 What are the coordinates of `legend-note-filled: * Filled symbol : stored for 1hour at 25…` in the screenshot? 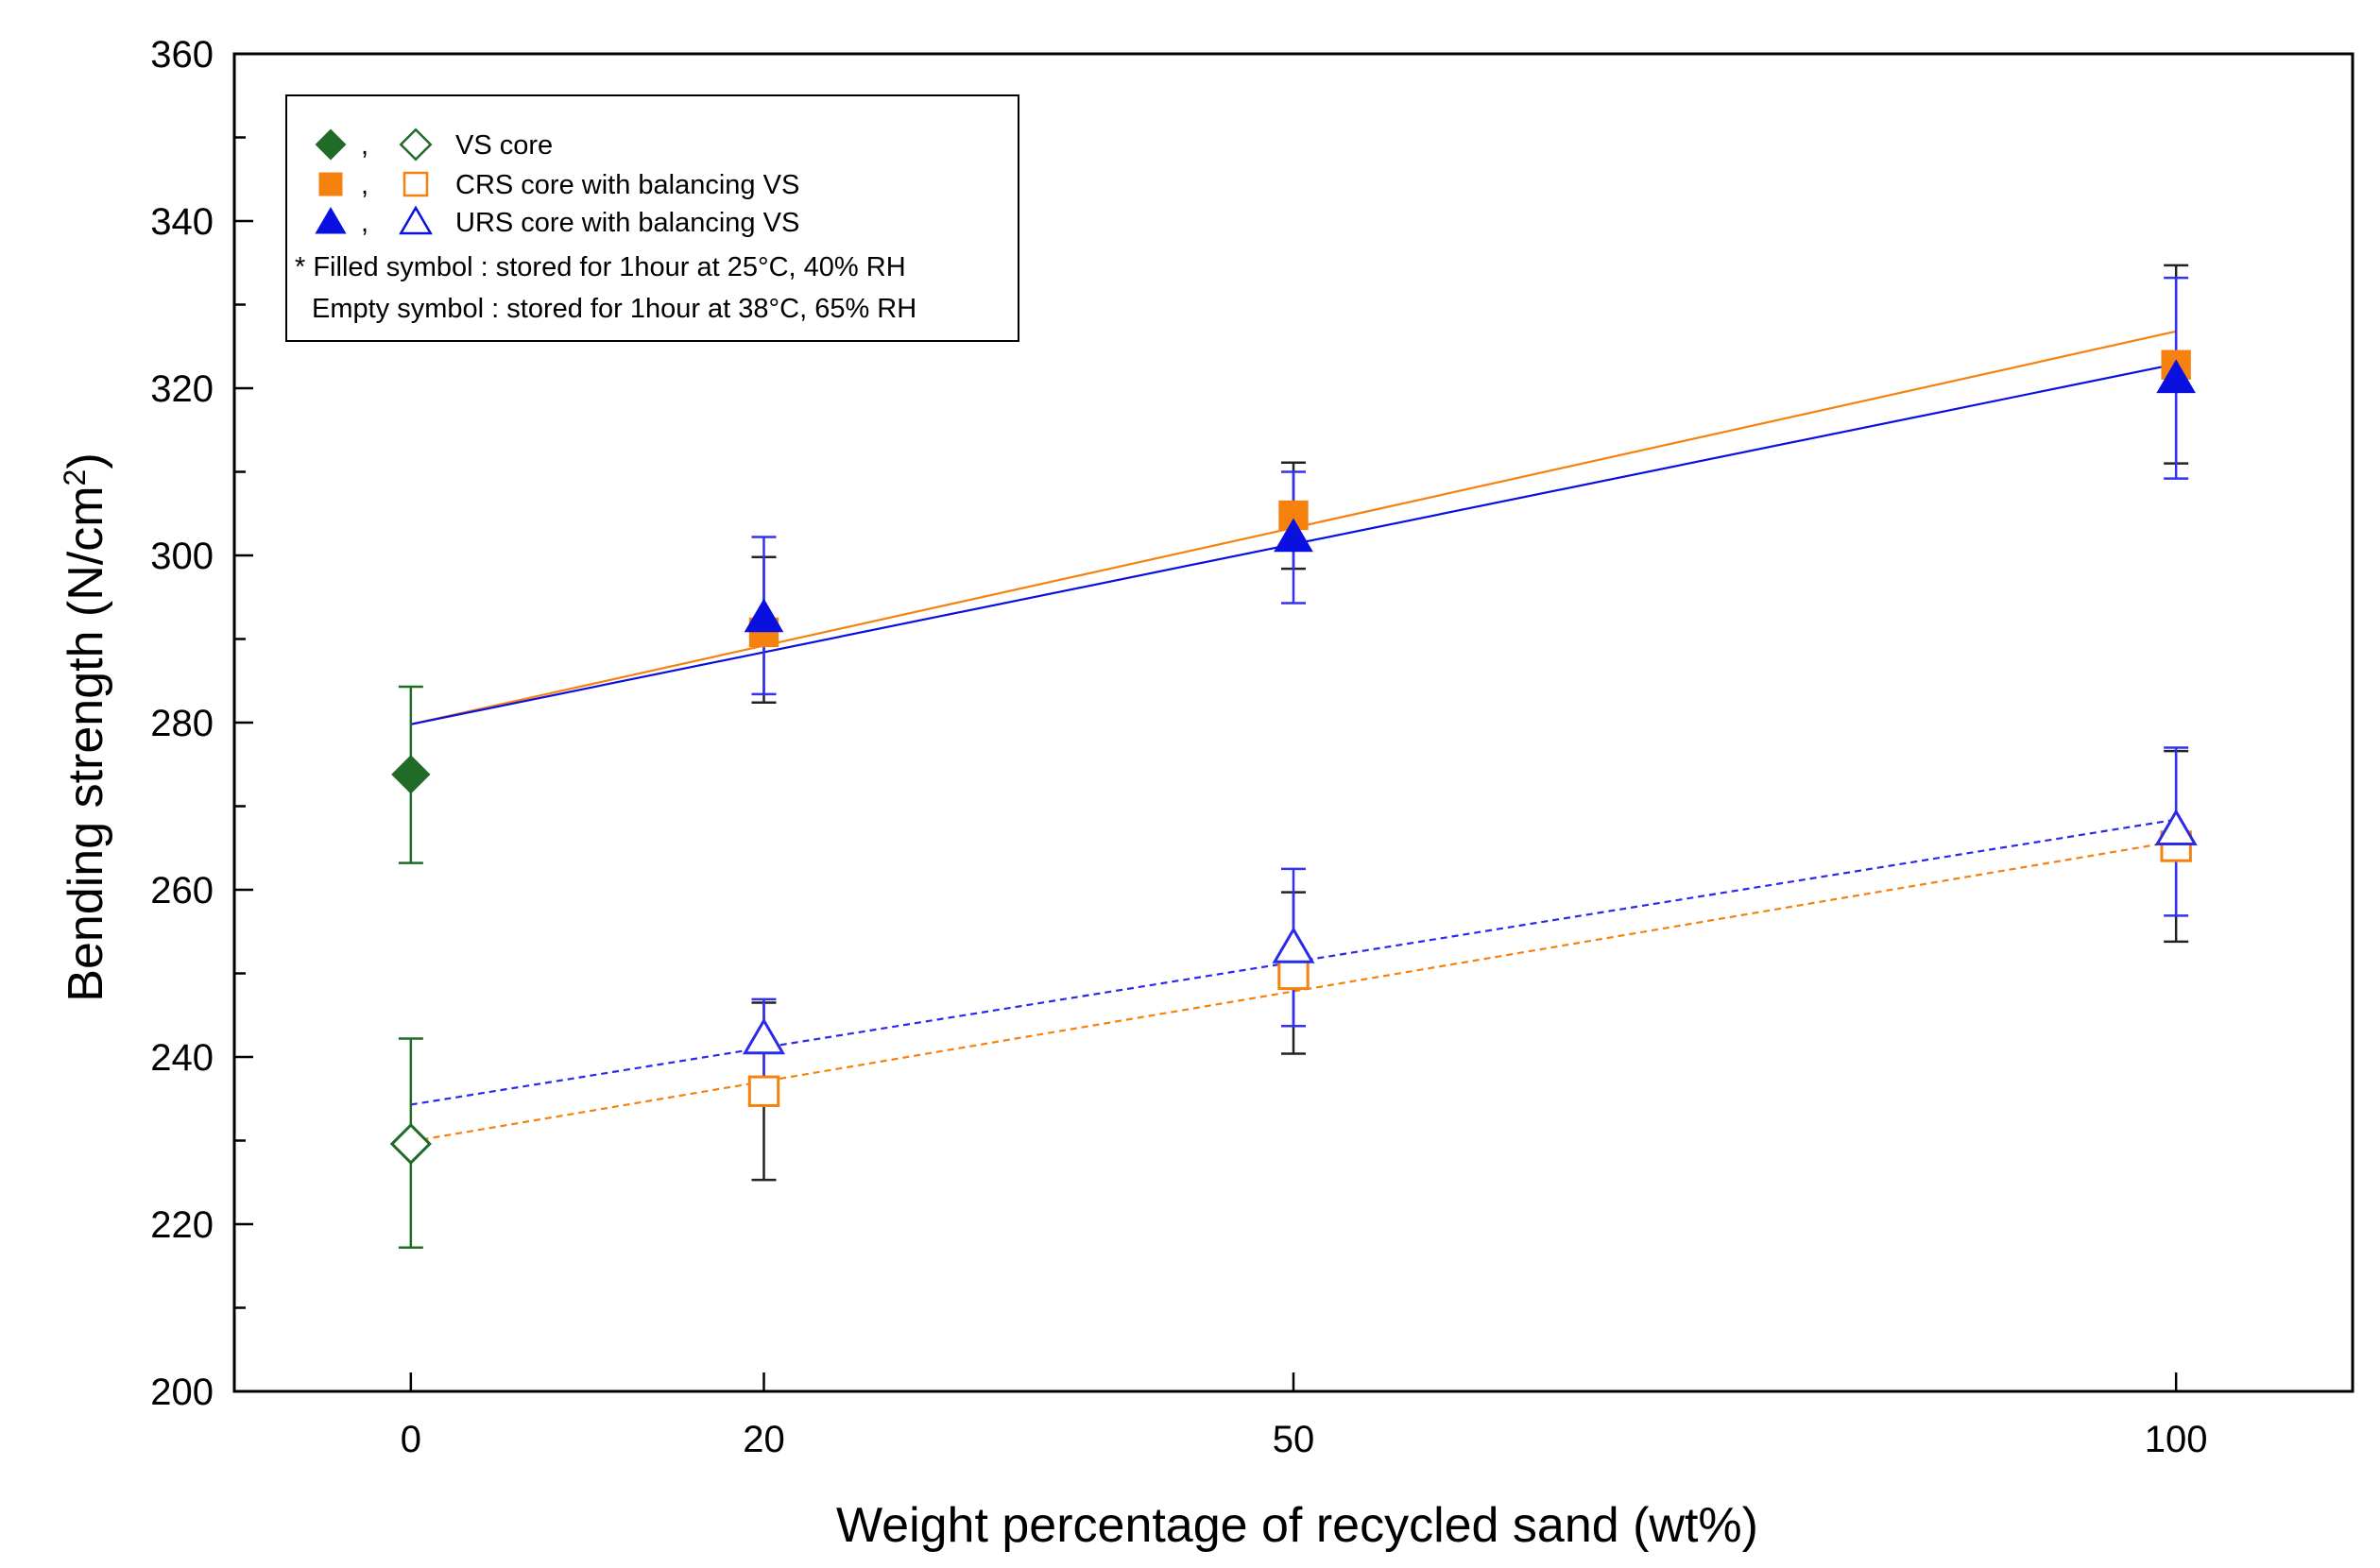 It's located at (600, 267).